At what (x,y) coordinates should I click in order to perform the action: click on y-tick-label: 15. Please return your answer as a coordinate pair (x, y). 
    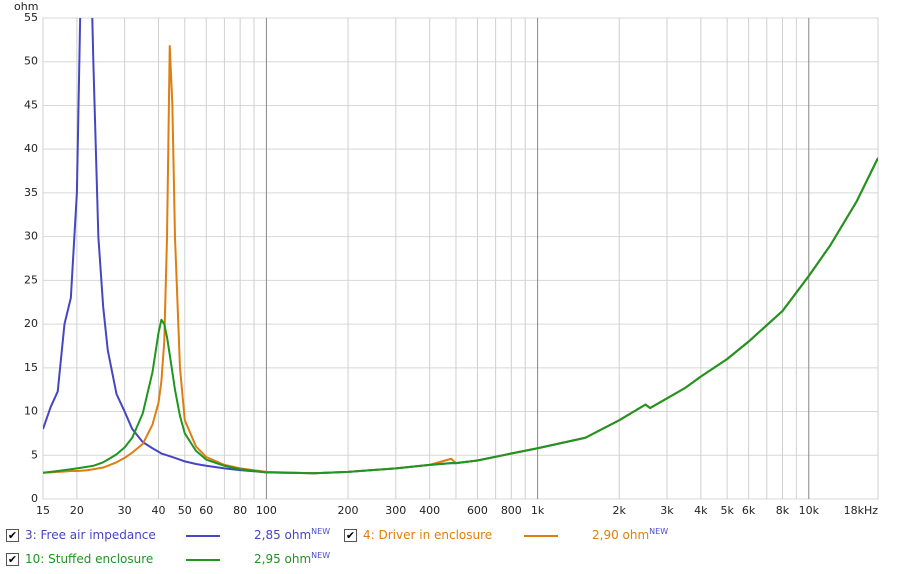
    Looking at the image, I should click on (31, 367).